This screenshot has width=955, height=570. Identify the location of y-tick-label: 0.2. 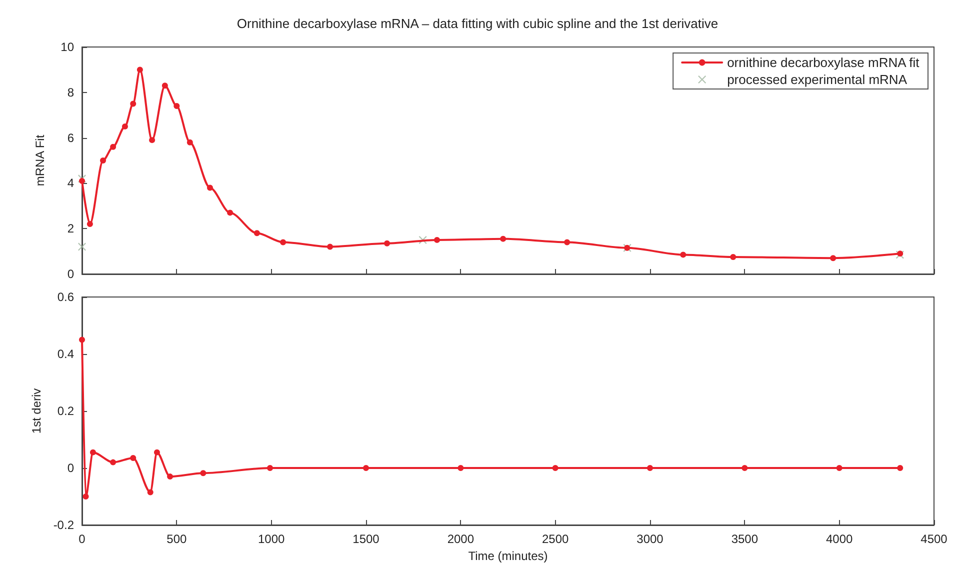
(65, 411).